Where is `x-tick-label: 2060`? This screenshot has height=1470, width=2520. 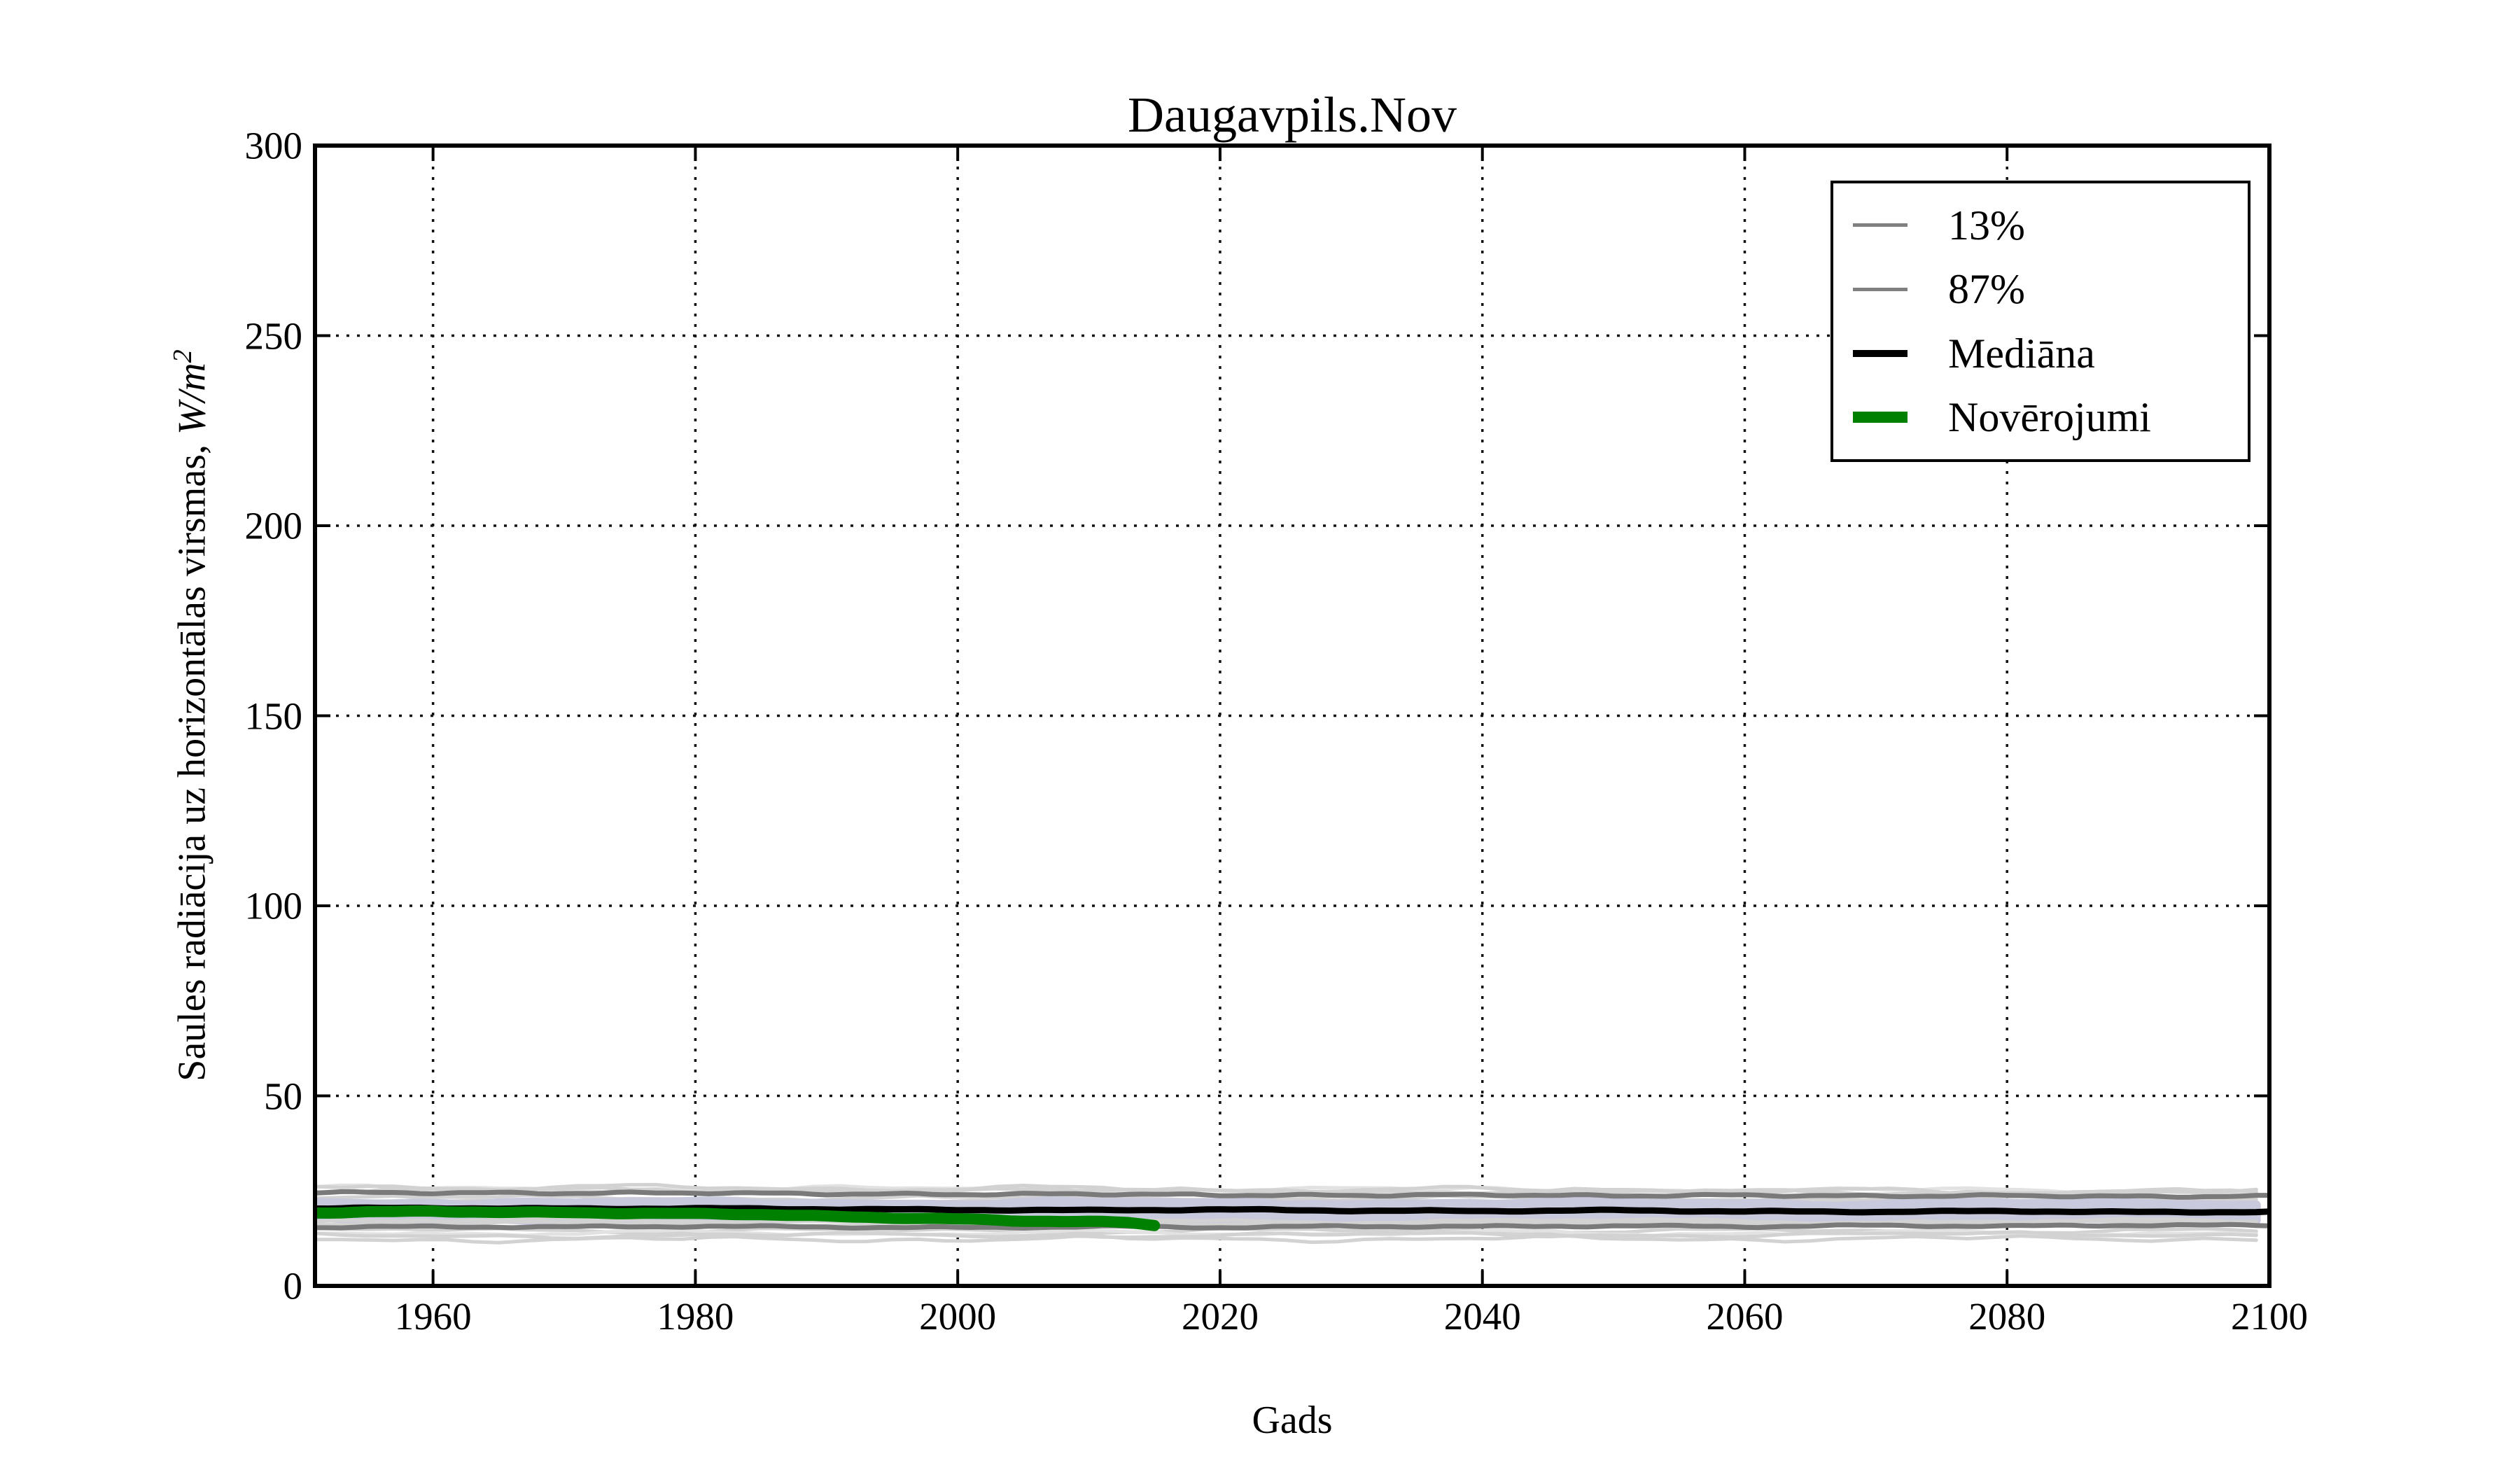
x-tick-label: 2060 is located at coordinates (1745, 1316).